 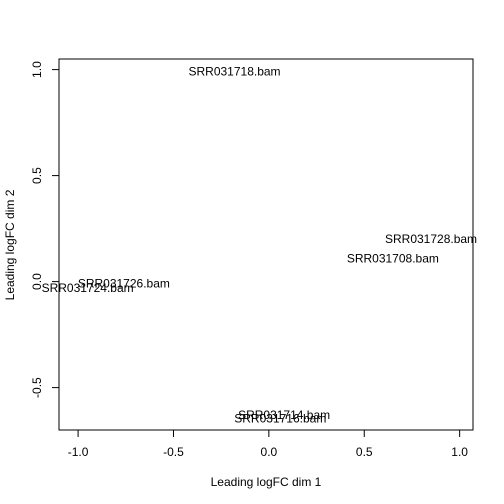 I want to click on x-tick-label: -0.5, so click(x=173, y=452).